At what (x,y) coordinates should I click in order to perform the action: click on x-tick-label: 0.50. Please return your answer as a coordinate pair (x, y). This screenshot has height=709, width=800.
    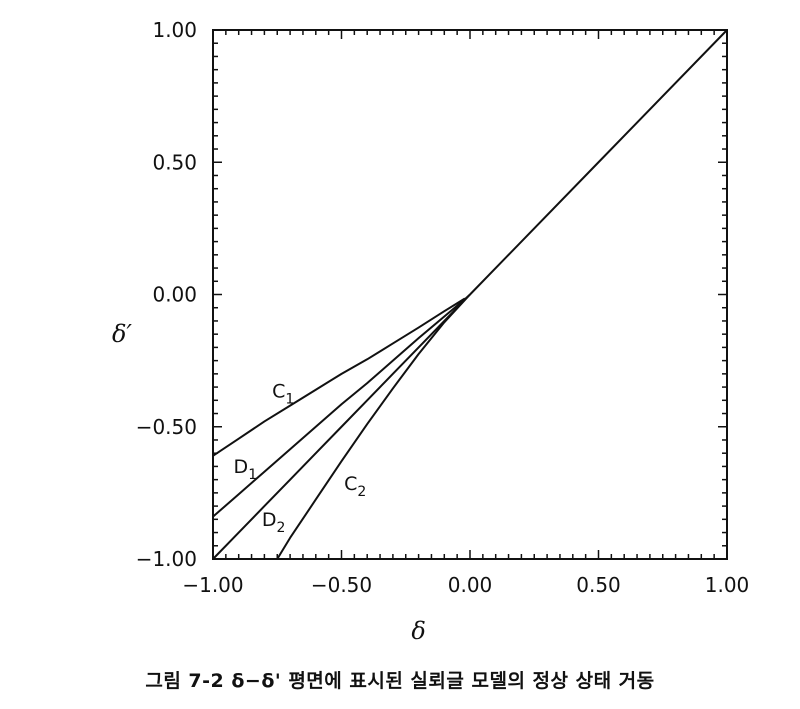
    Looking at the image, I should click on (598, 585).